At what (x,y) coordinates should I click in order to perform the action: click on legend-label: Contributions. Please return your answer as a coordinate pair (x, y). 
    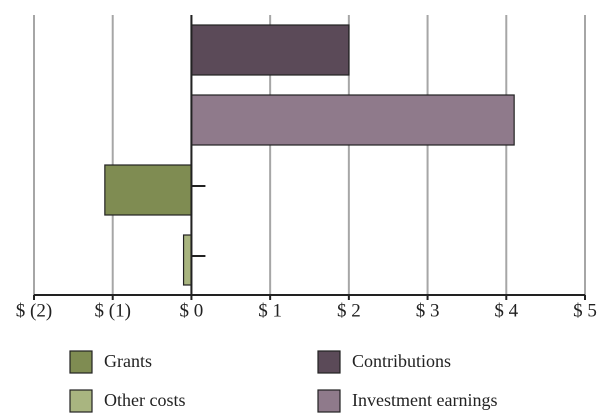
    Looking at the image, I should click on (401, 361).